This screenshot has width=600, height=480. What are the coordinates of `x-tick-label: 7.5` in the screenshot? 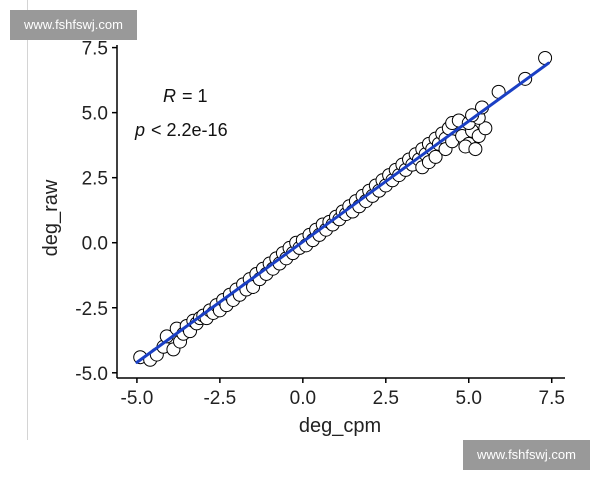 It's located at (552, 398).